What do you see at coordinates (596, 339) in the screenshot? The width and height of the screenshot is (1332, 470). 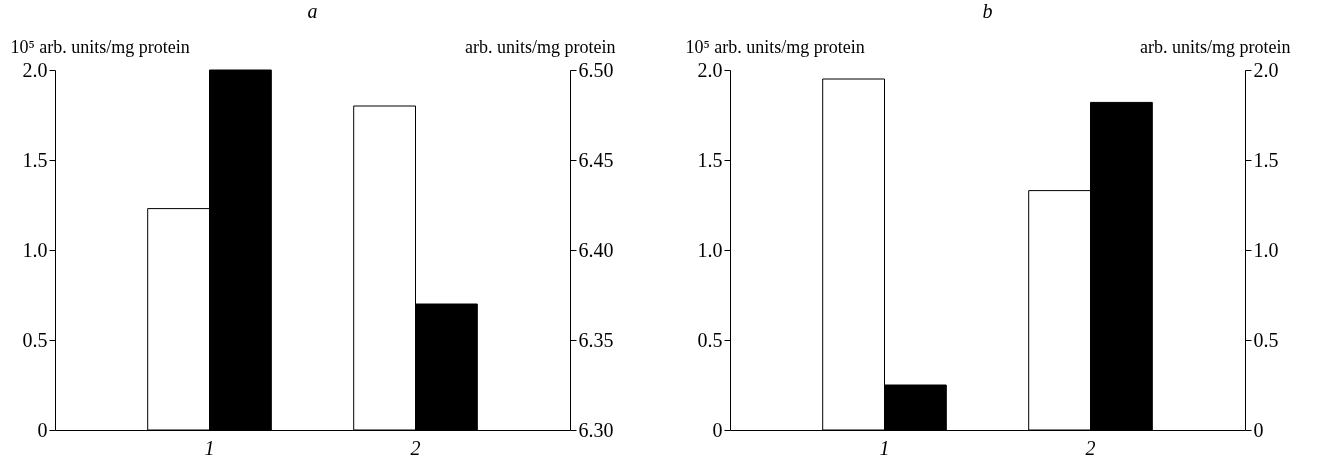 I see `y2-tick-label: 6.35` at bounding box center [596, 339].